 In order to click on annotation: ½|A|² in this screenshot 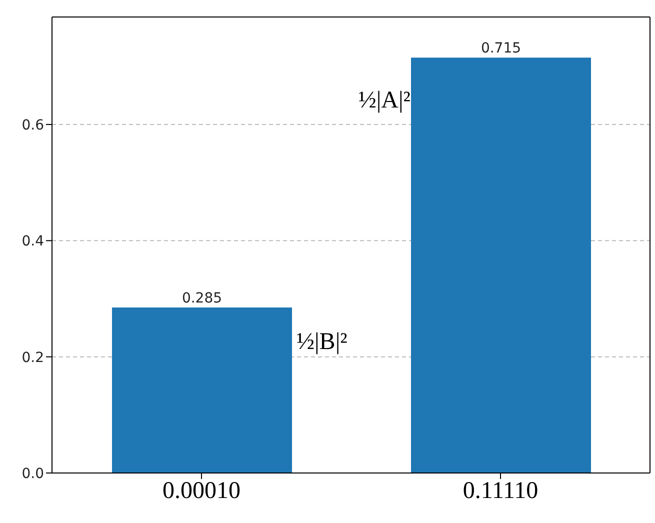, I will do `click(384, 101)`.